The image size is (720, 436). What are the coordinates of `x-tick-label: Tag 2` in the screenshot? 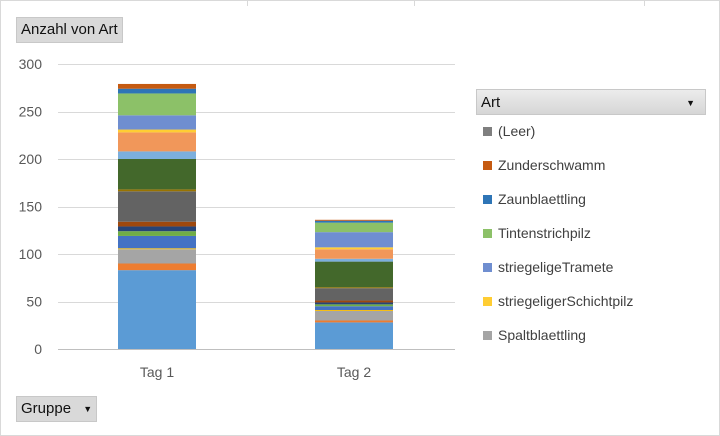 It's located at (354, 372).